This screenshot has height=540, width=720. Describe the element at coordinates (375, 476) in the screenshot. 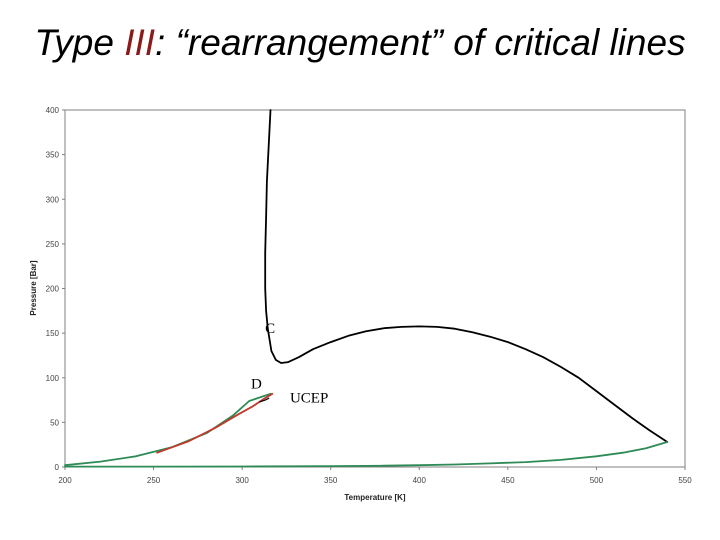

I see `x-axis-ticks: 200 250 300 350 400 450 500 550` at that location.